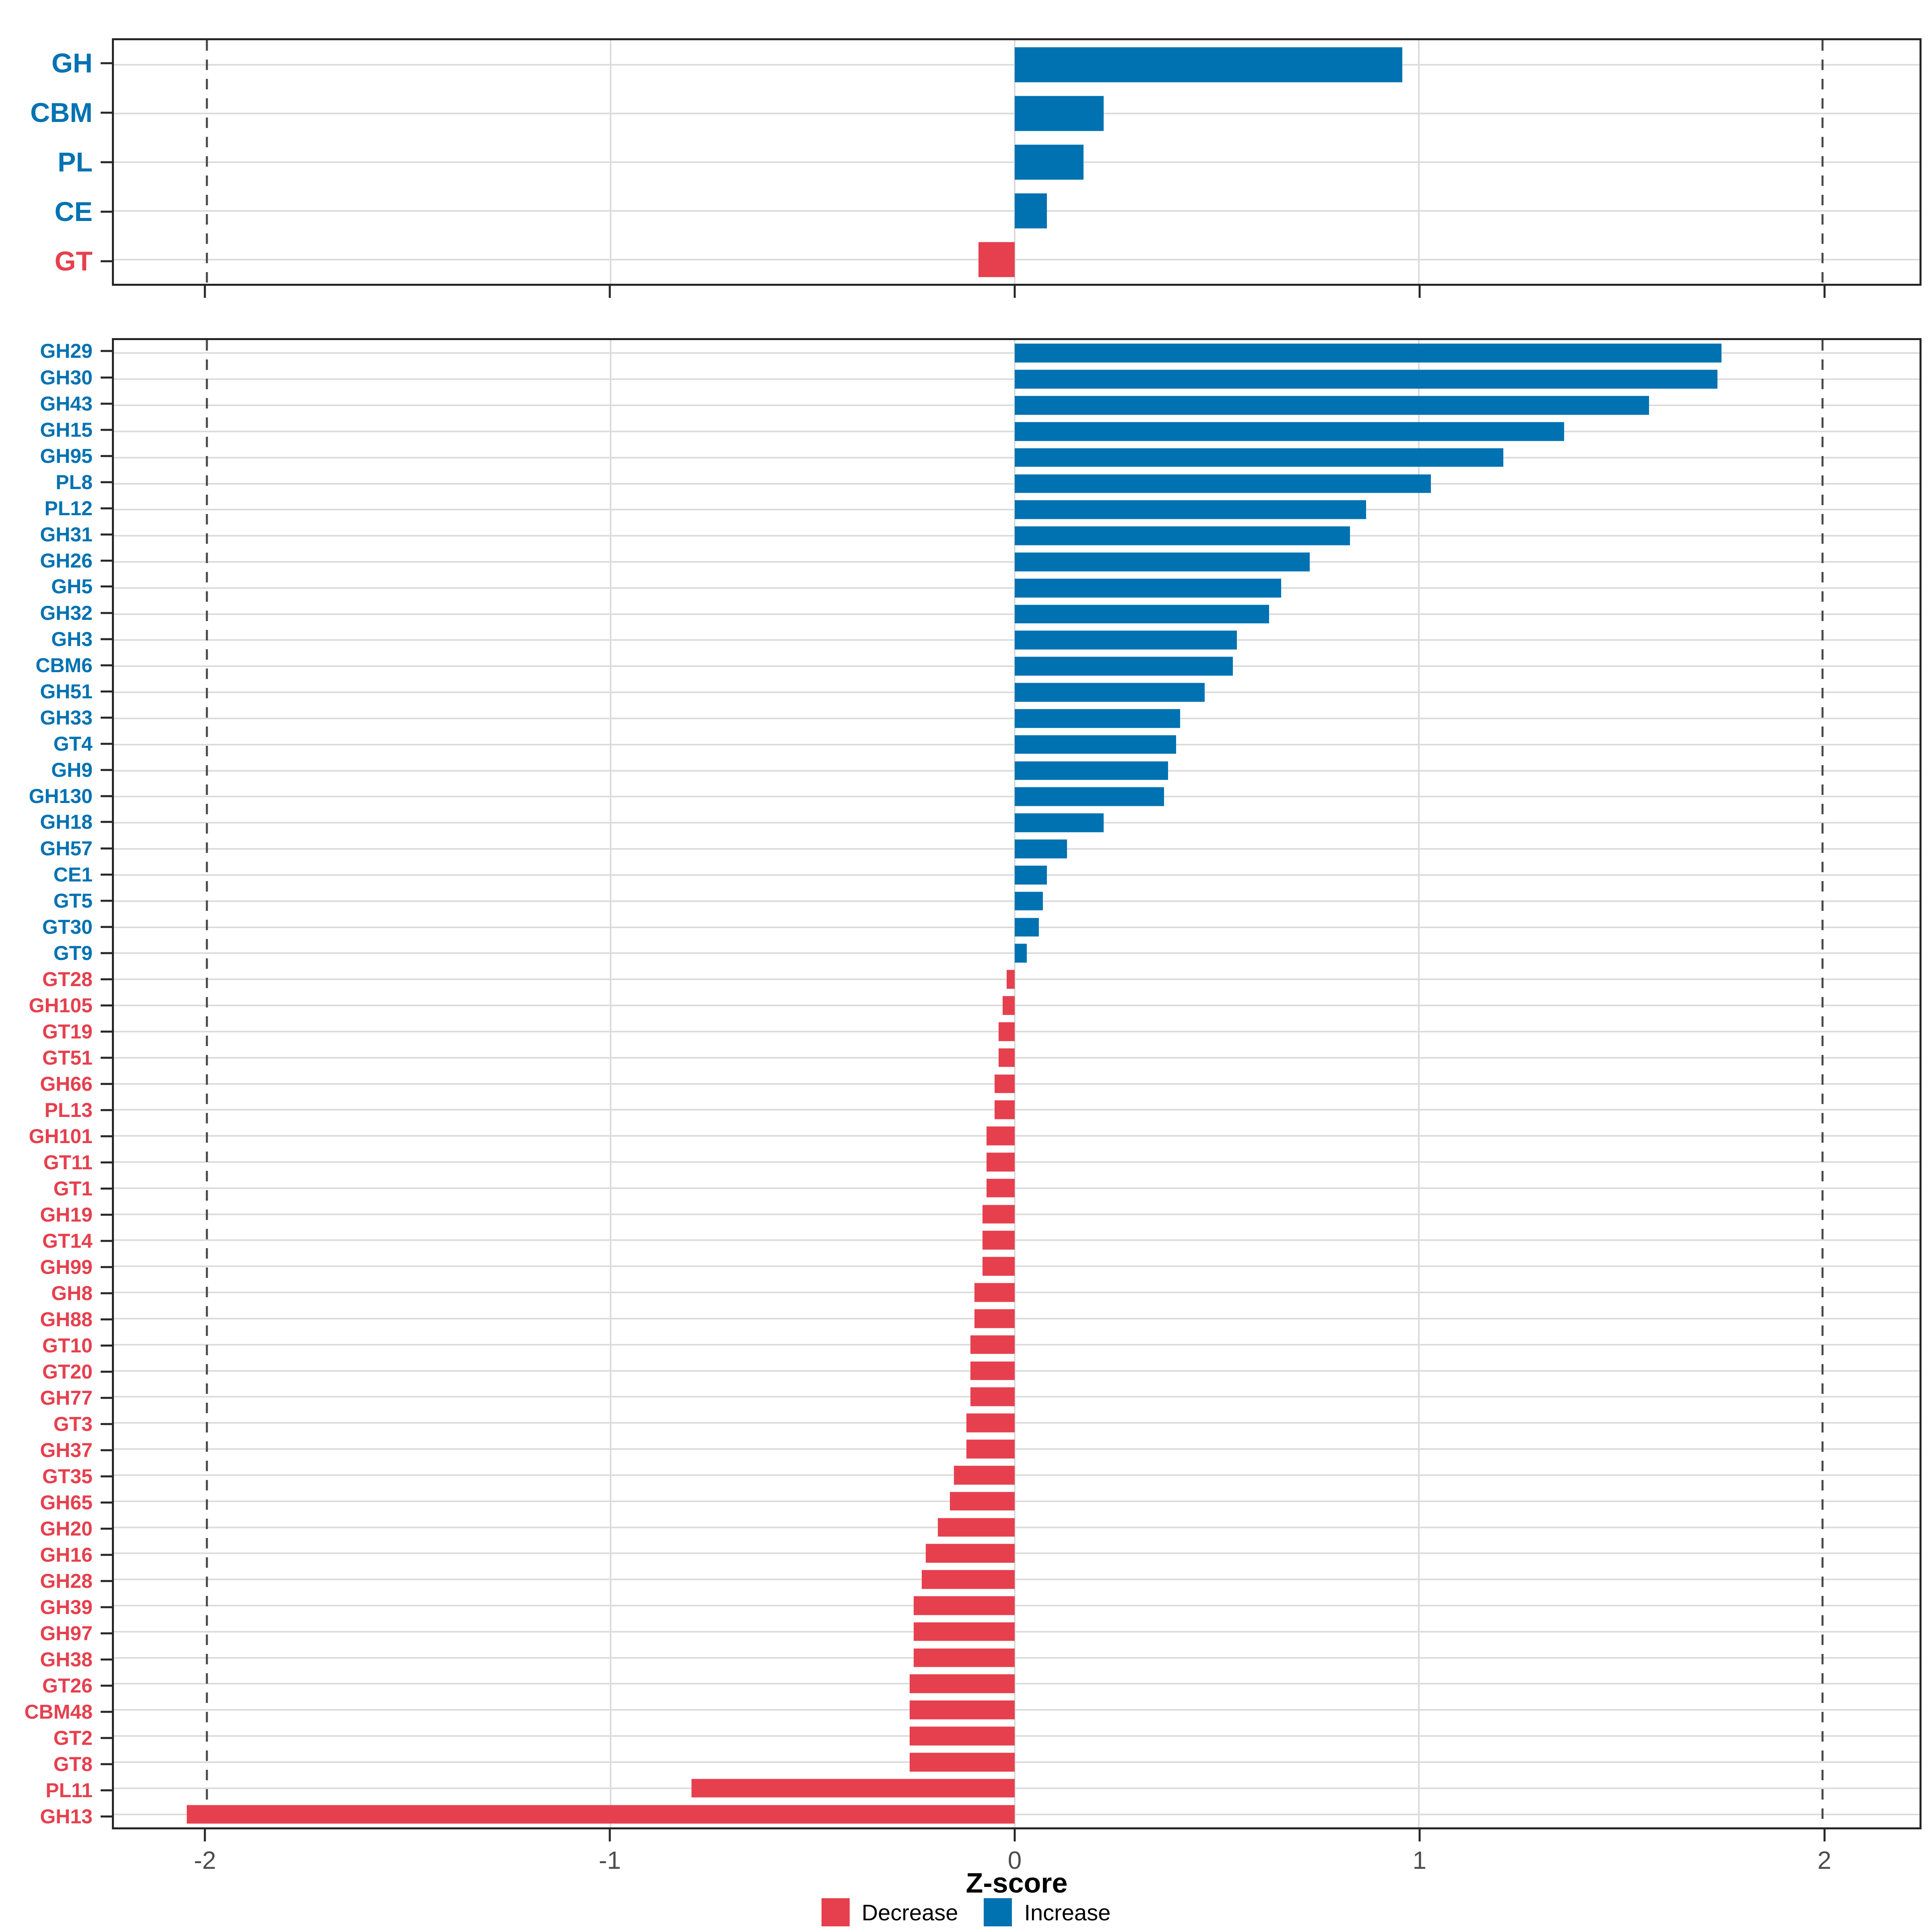 This screenshot has width=1932, height=1932. Describe the element at coordinates (67, 1057) in the screenshot. I see `category-label-GT51: GT51` at that location.